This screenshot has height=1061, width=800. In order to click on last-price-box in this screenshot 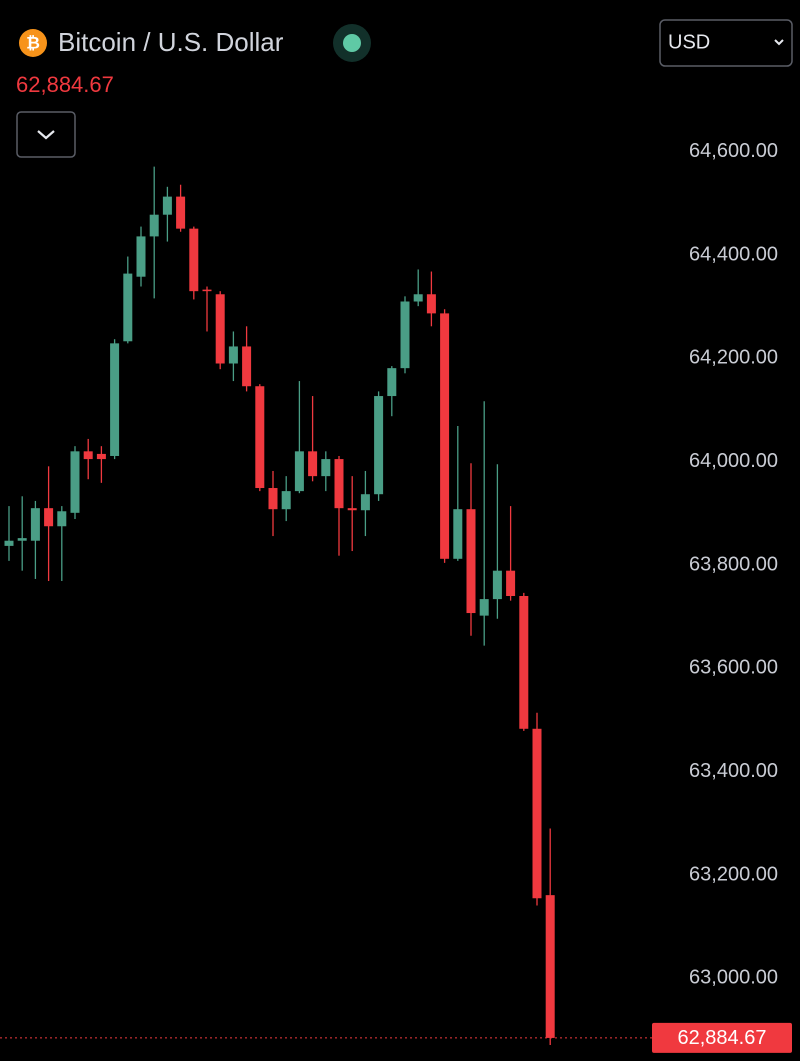, I will do `click(722, 1037)`.